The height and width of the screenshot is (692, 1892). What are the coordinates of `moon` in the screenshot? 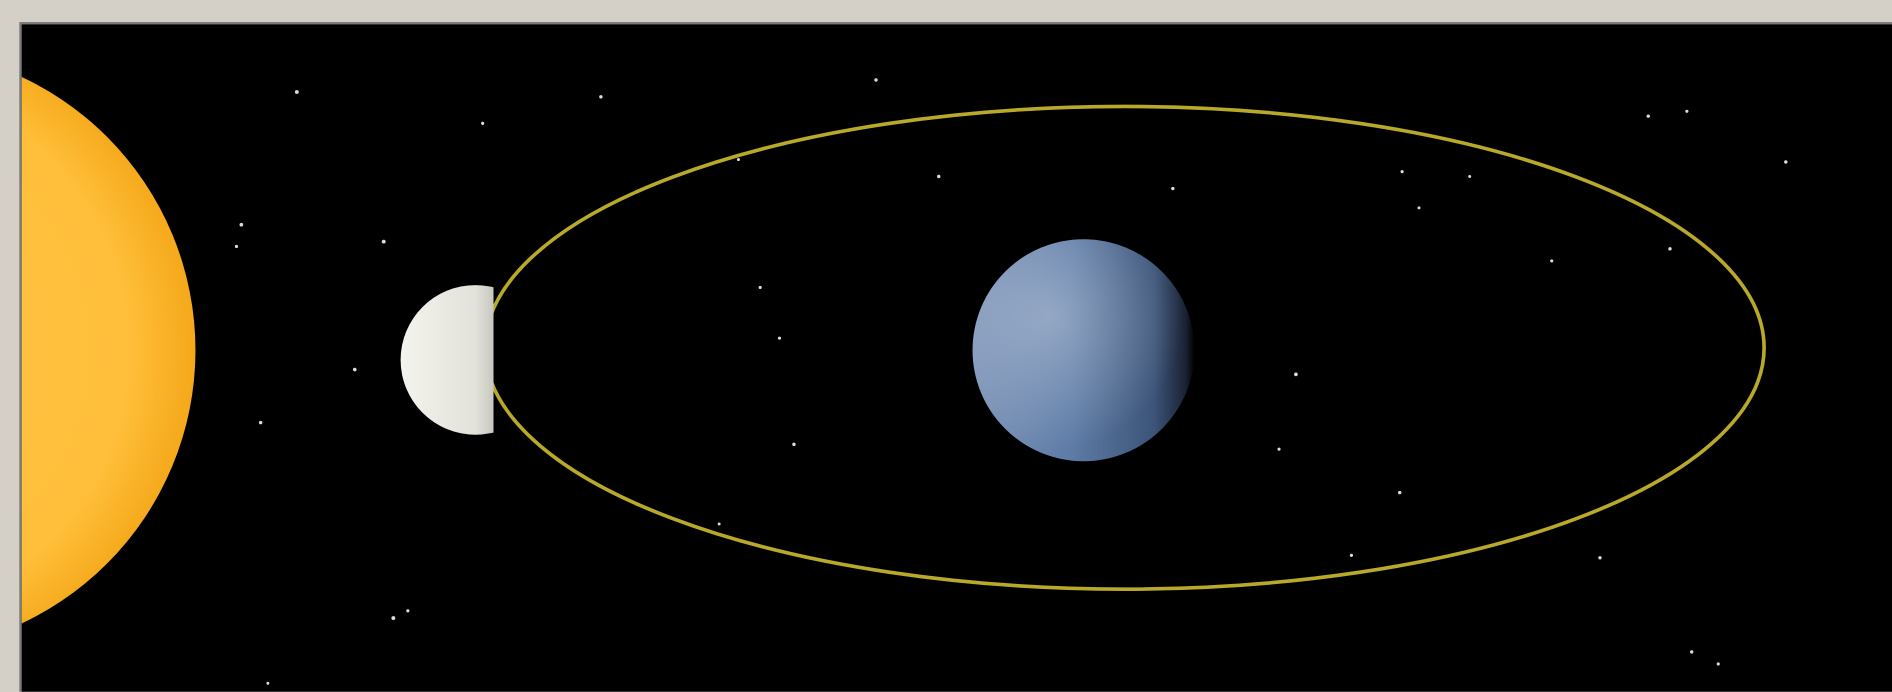 It's located at (447, 360).